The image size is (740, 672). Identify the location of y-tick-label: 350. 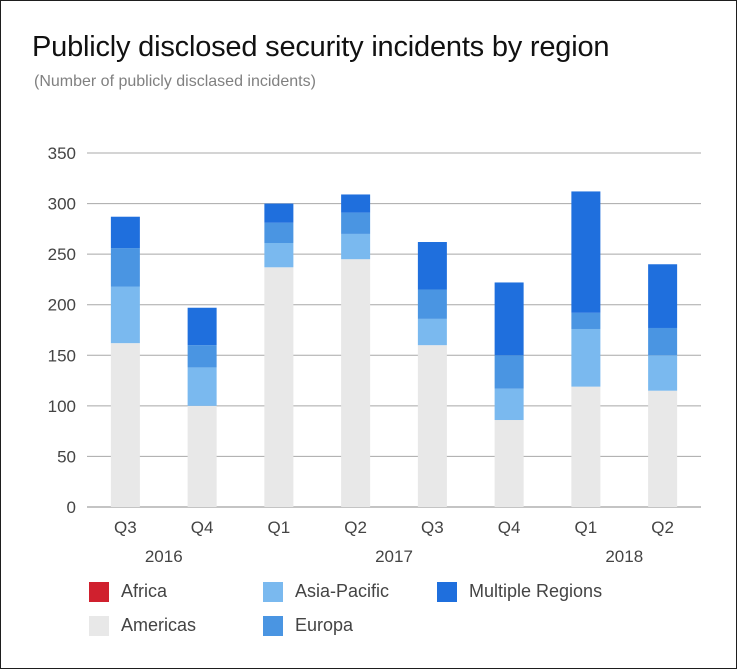
(62, 153).